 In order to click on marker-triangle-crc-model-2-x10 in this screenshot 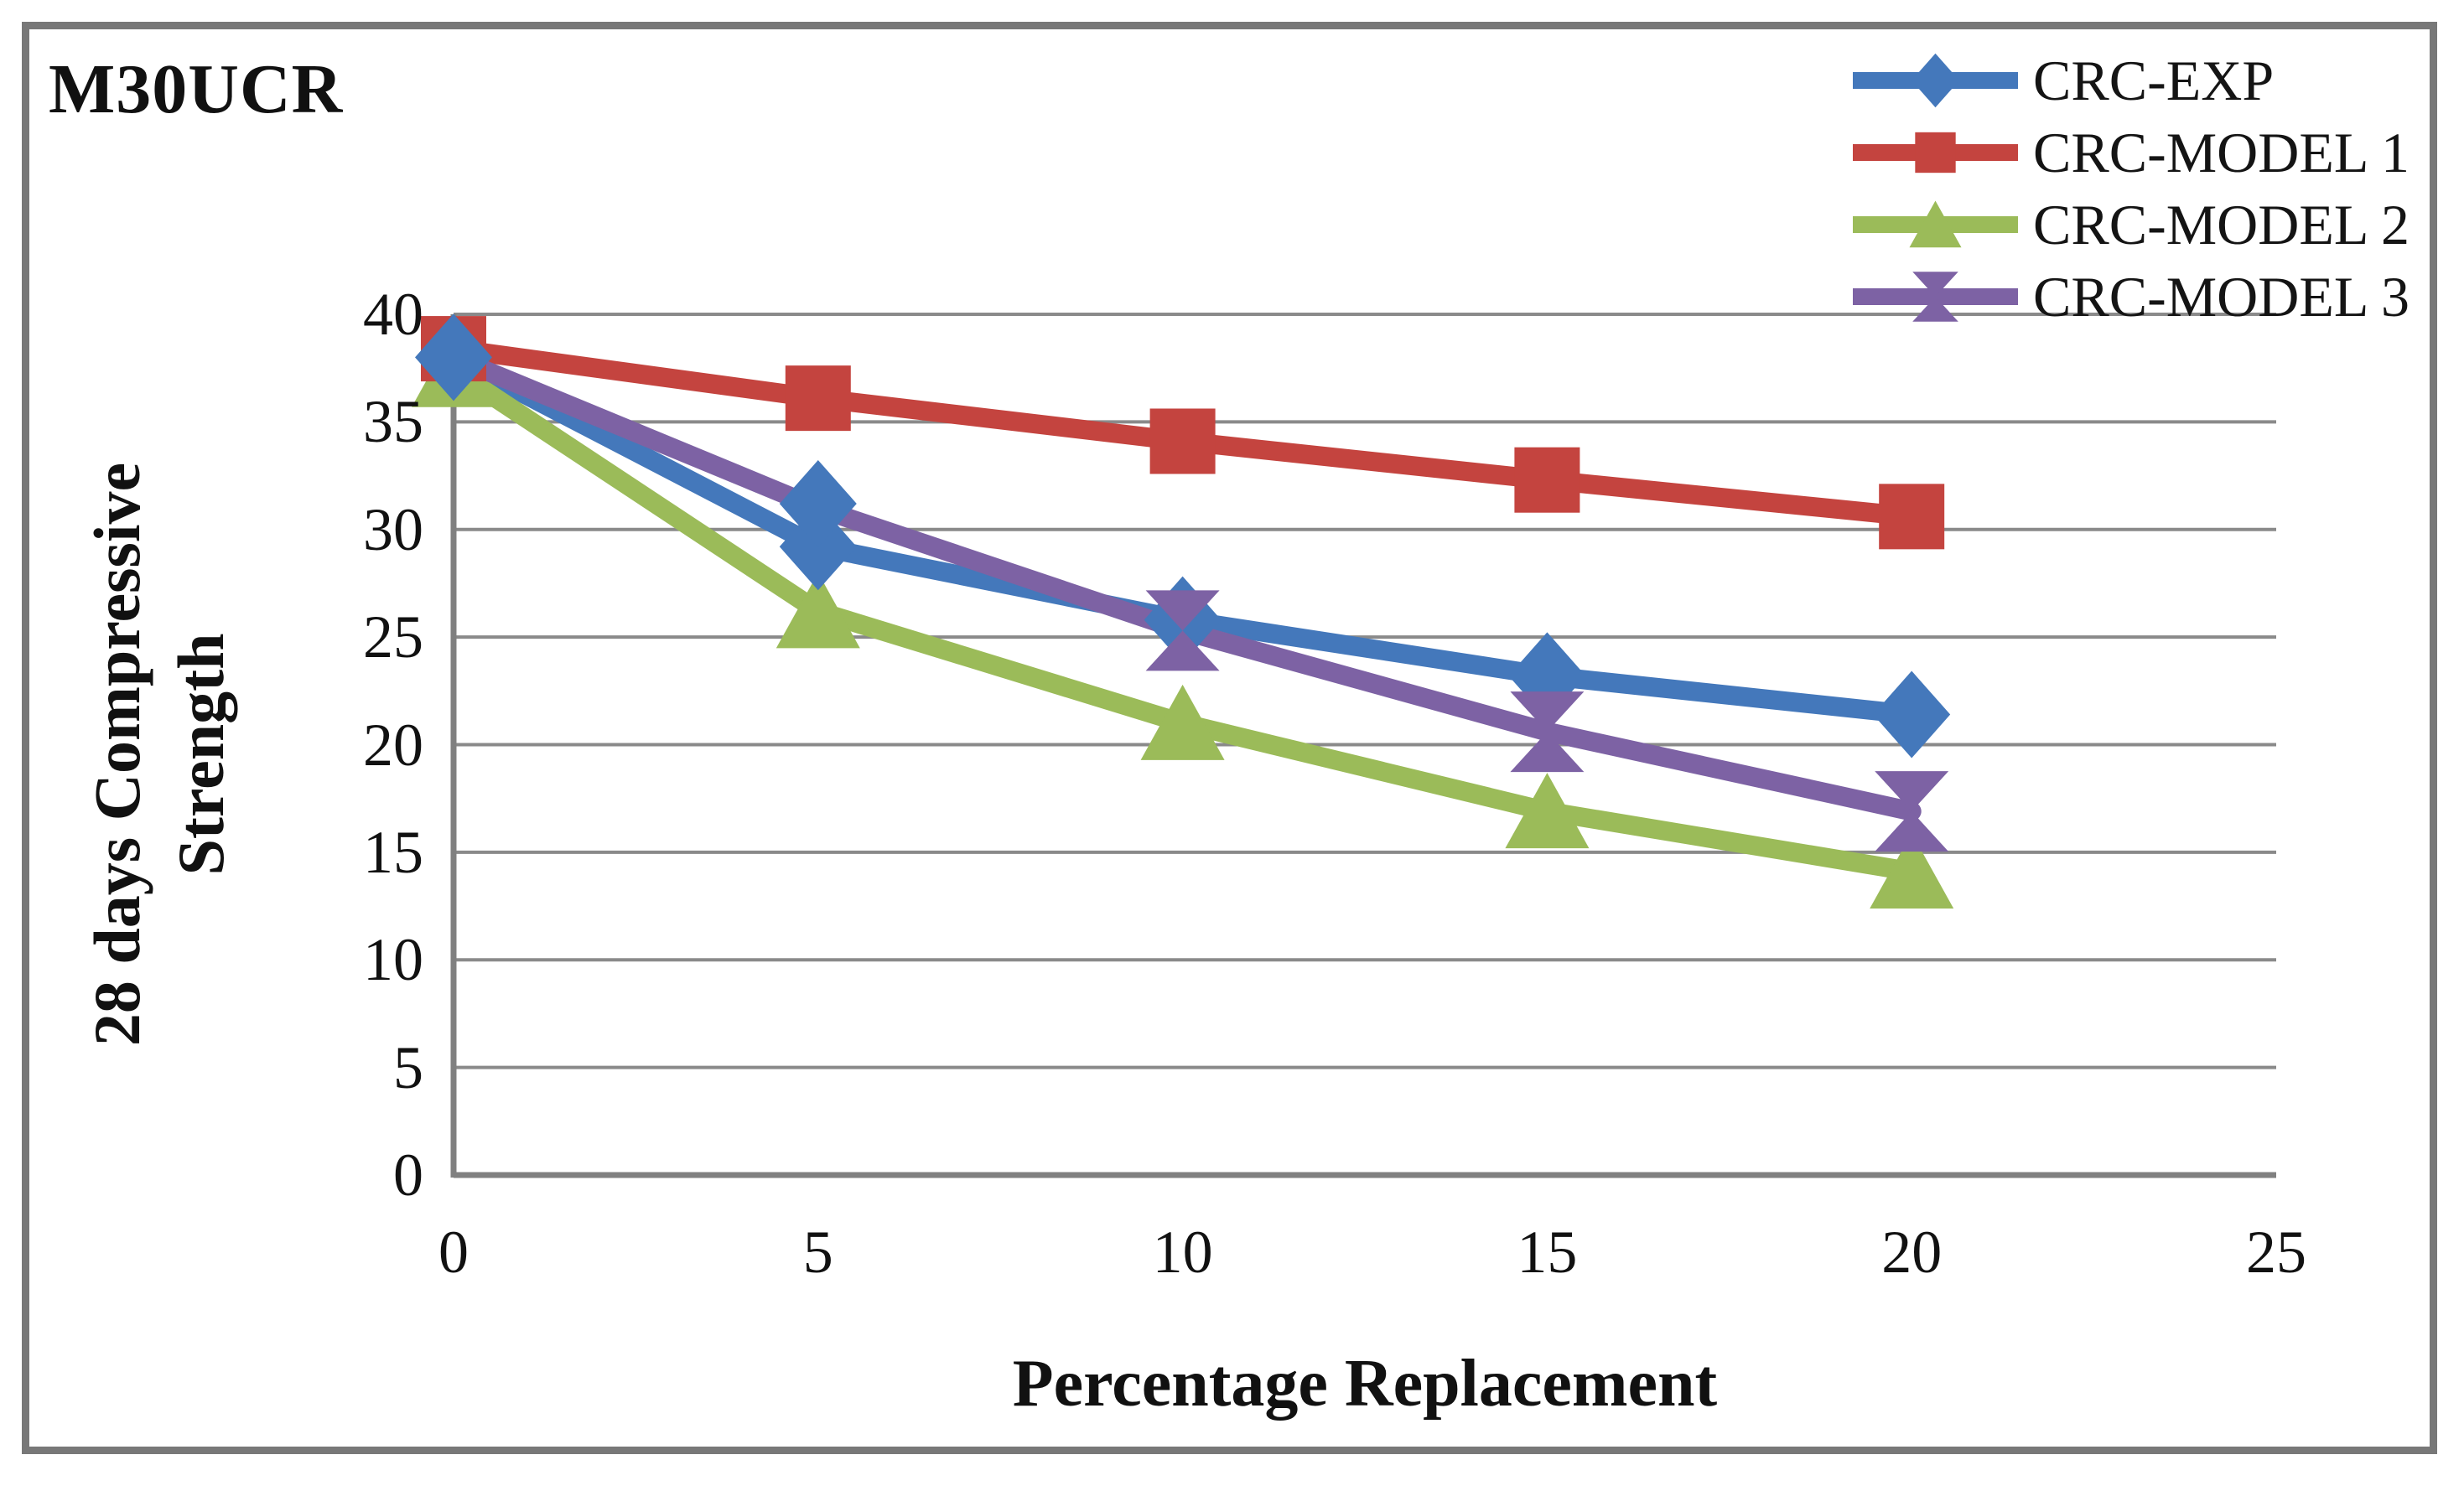, I will do `click(1182, 722)`.